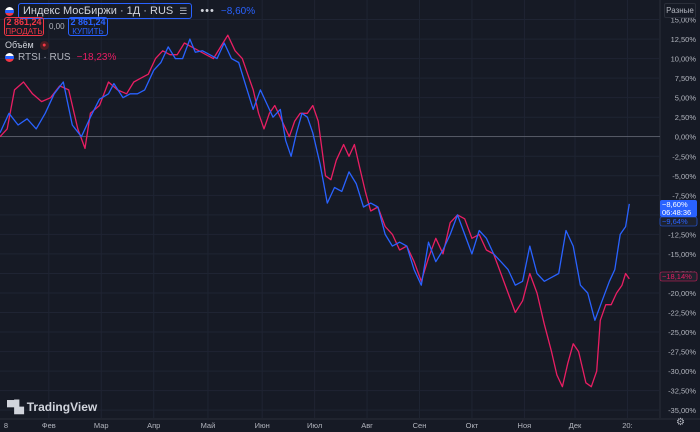  What do you see at coordinates (24, 31) in the screenshot?
I see `sell-label: ПРОДАТЬ` at bounding box center [24, 31].